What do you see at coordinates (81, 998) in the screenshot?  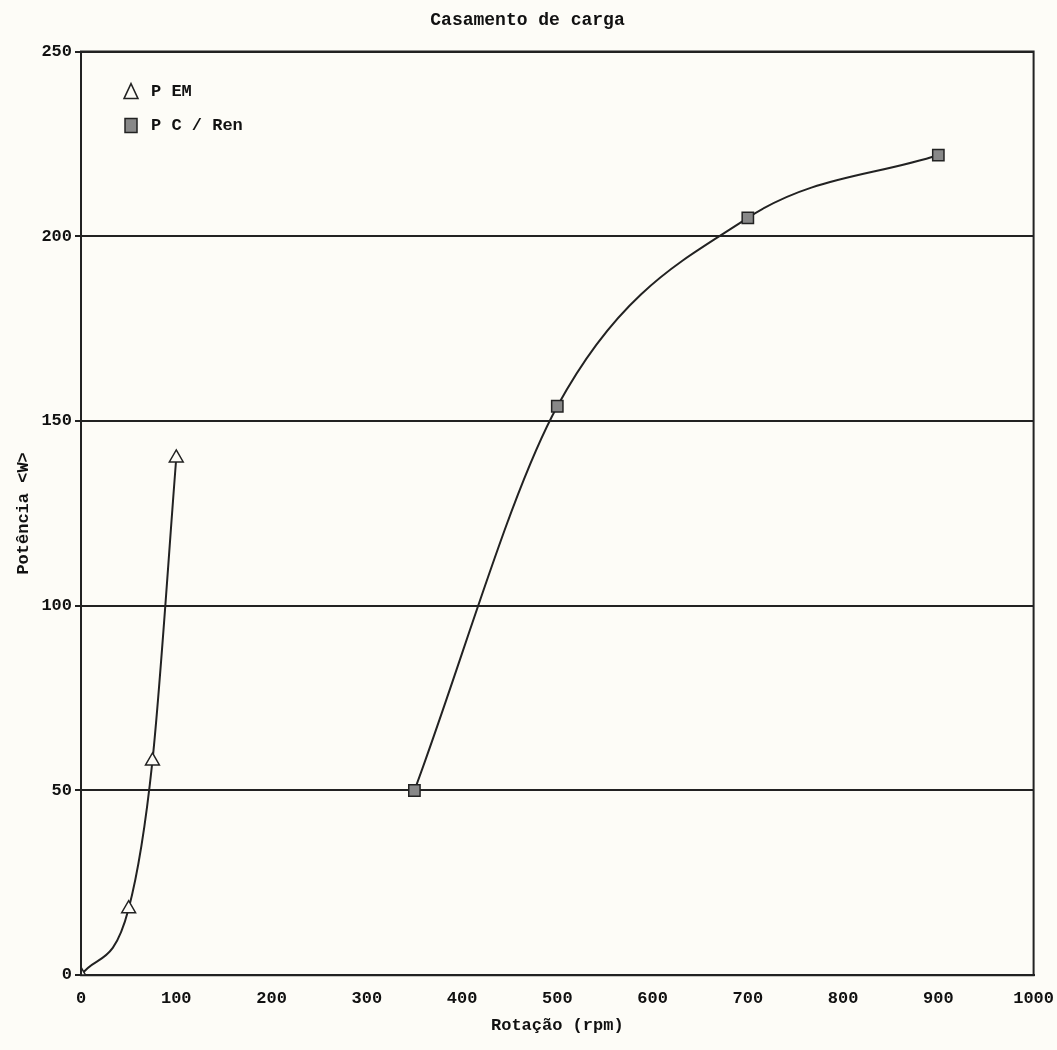 I see `x-tick-label: 0` at bounding box center [81, 998].